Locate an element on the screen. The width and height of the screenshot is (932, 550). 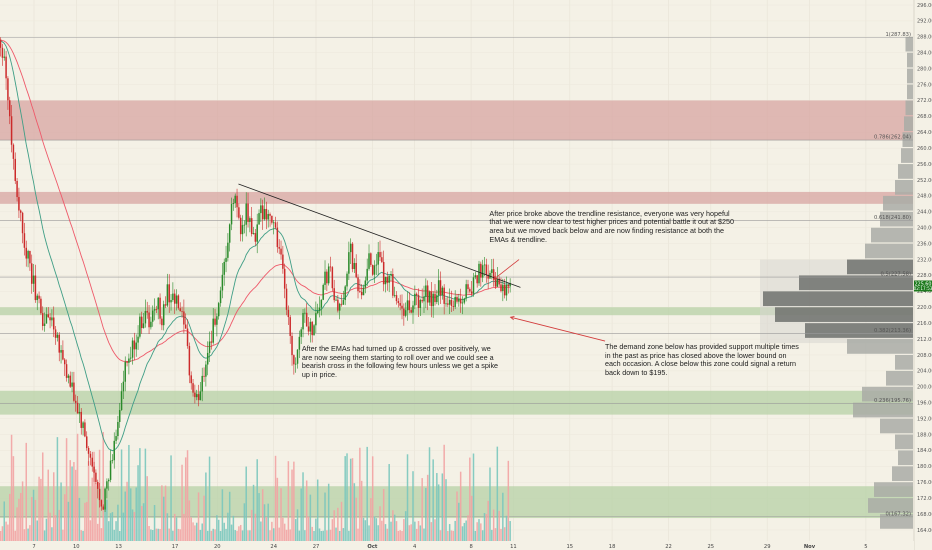
time-axis-tick-label: Nov is located at coordinates (810, 547).